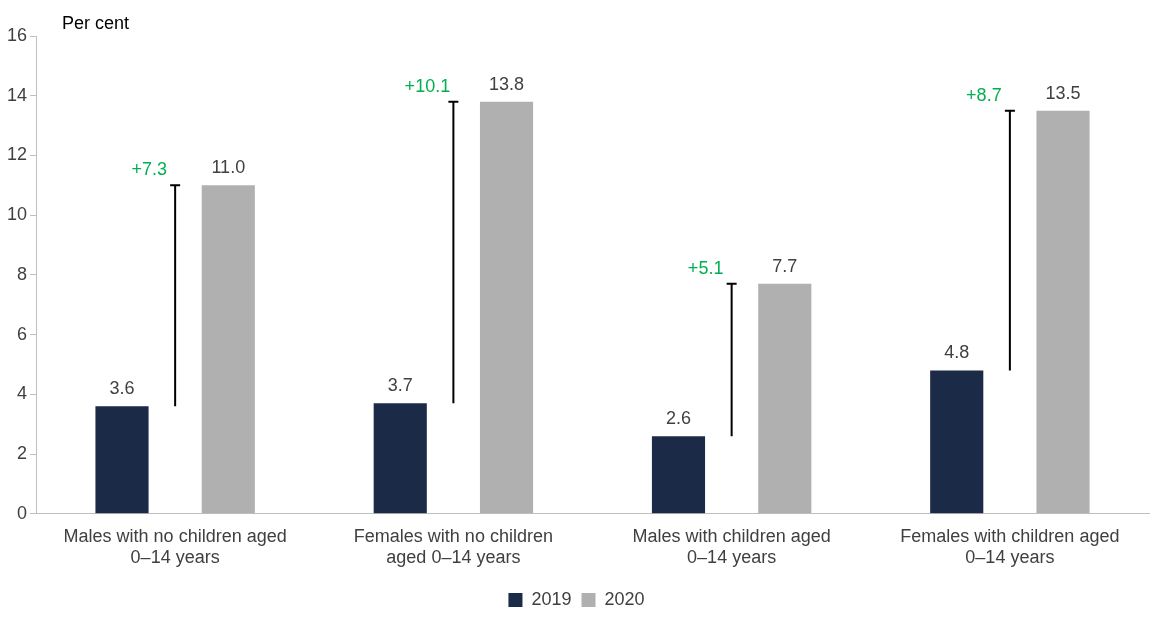 This screenshot has width=1153, height=619. Describe the element at coordinates (785, 265) in the screenshot. I see `data-label: 7.7` at that location.